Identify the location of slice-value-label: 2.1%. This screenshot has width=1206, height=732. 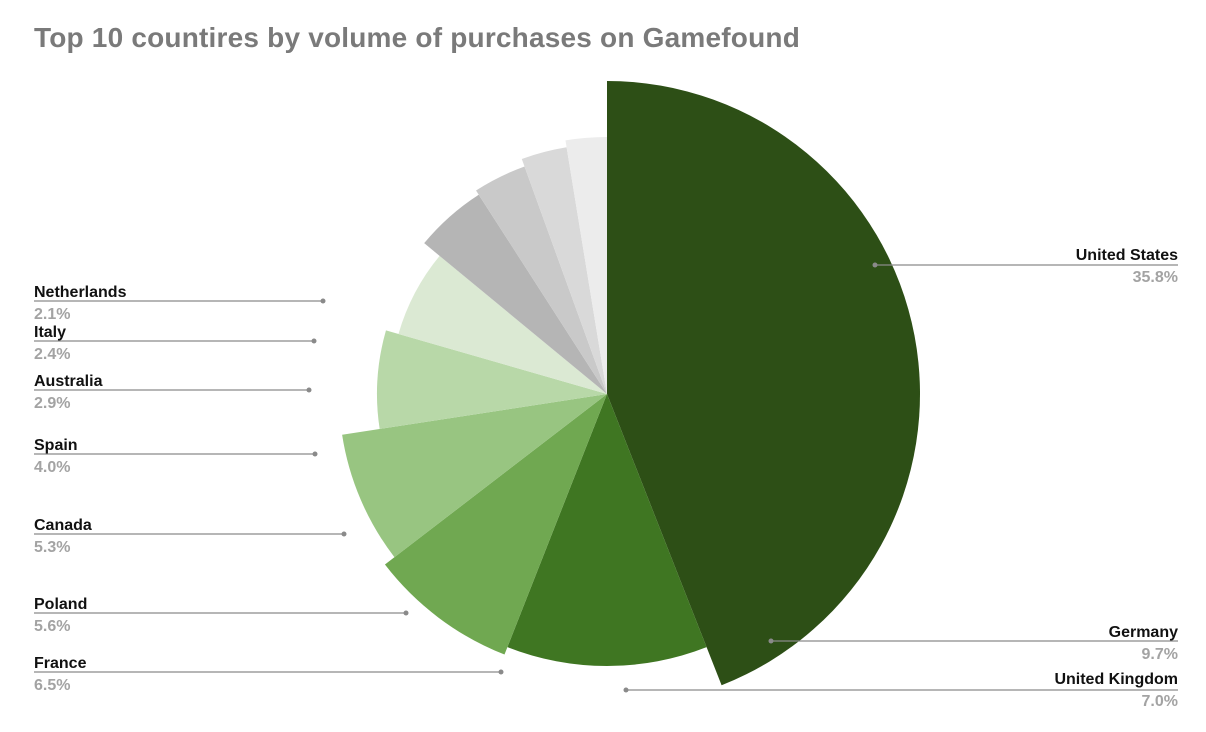
(52, 314).